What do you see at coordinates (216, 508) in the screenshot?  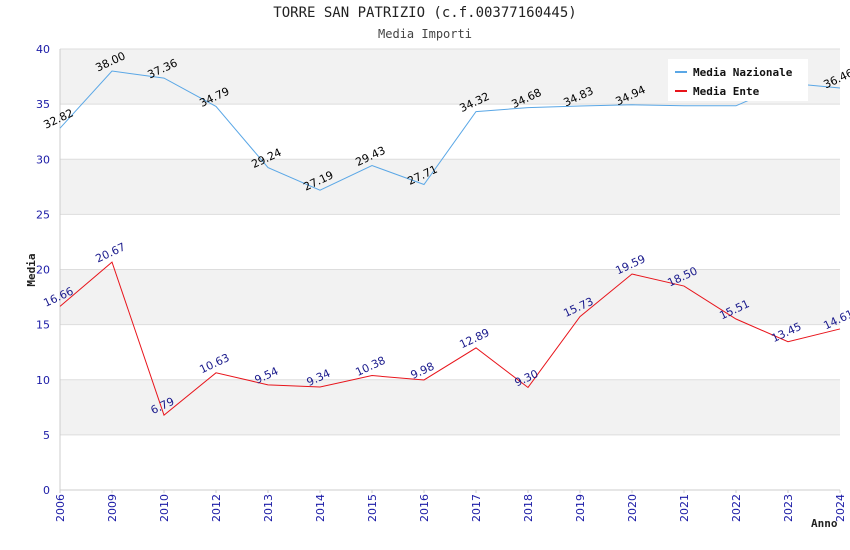 I see `x-tick-label: 2012` at bounding box center [216, 508].